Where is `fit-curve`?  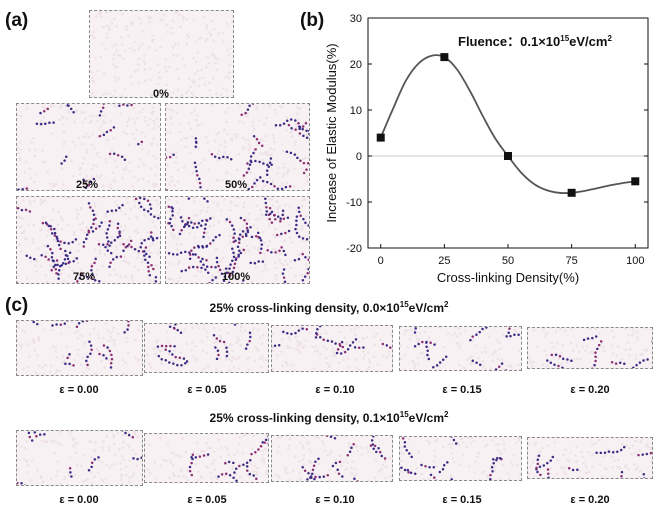
fit-curve is located at coordinates (507, 124).